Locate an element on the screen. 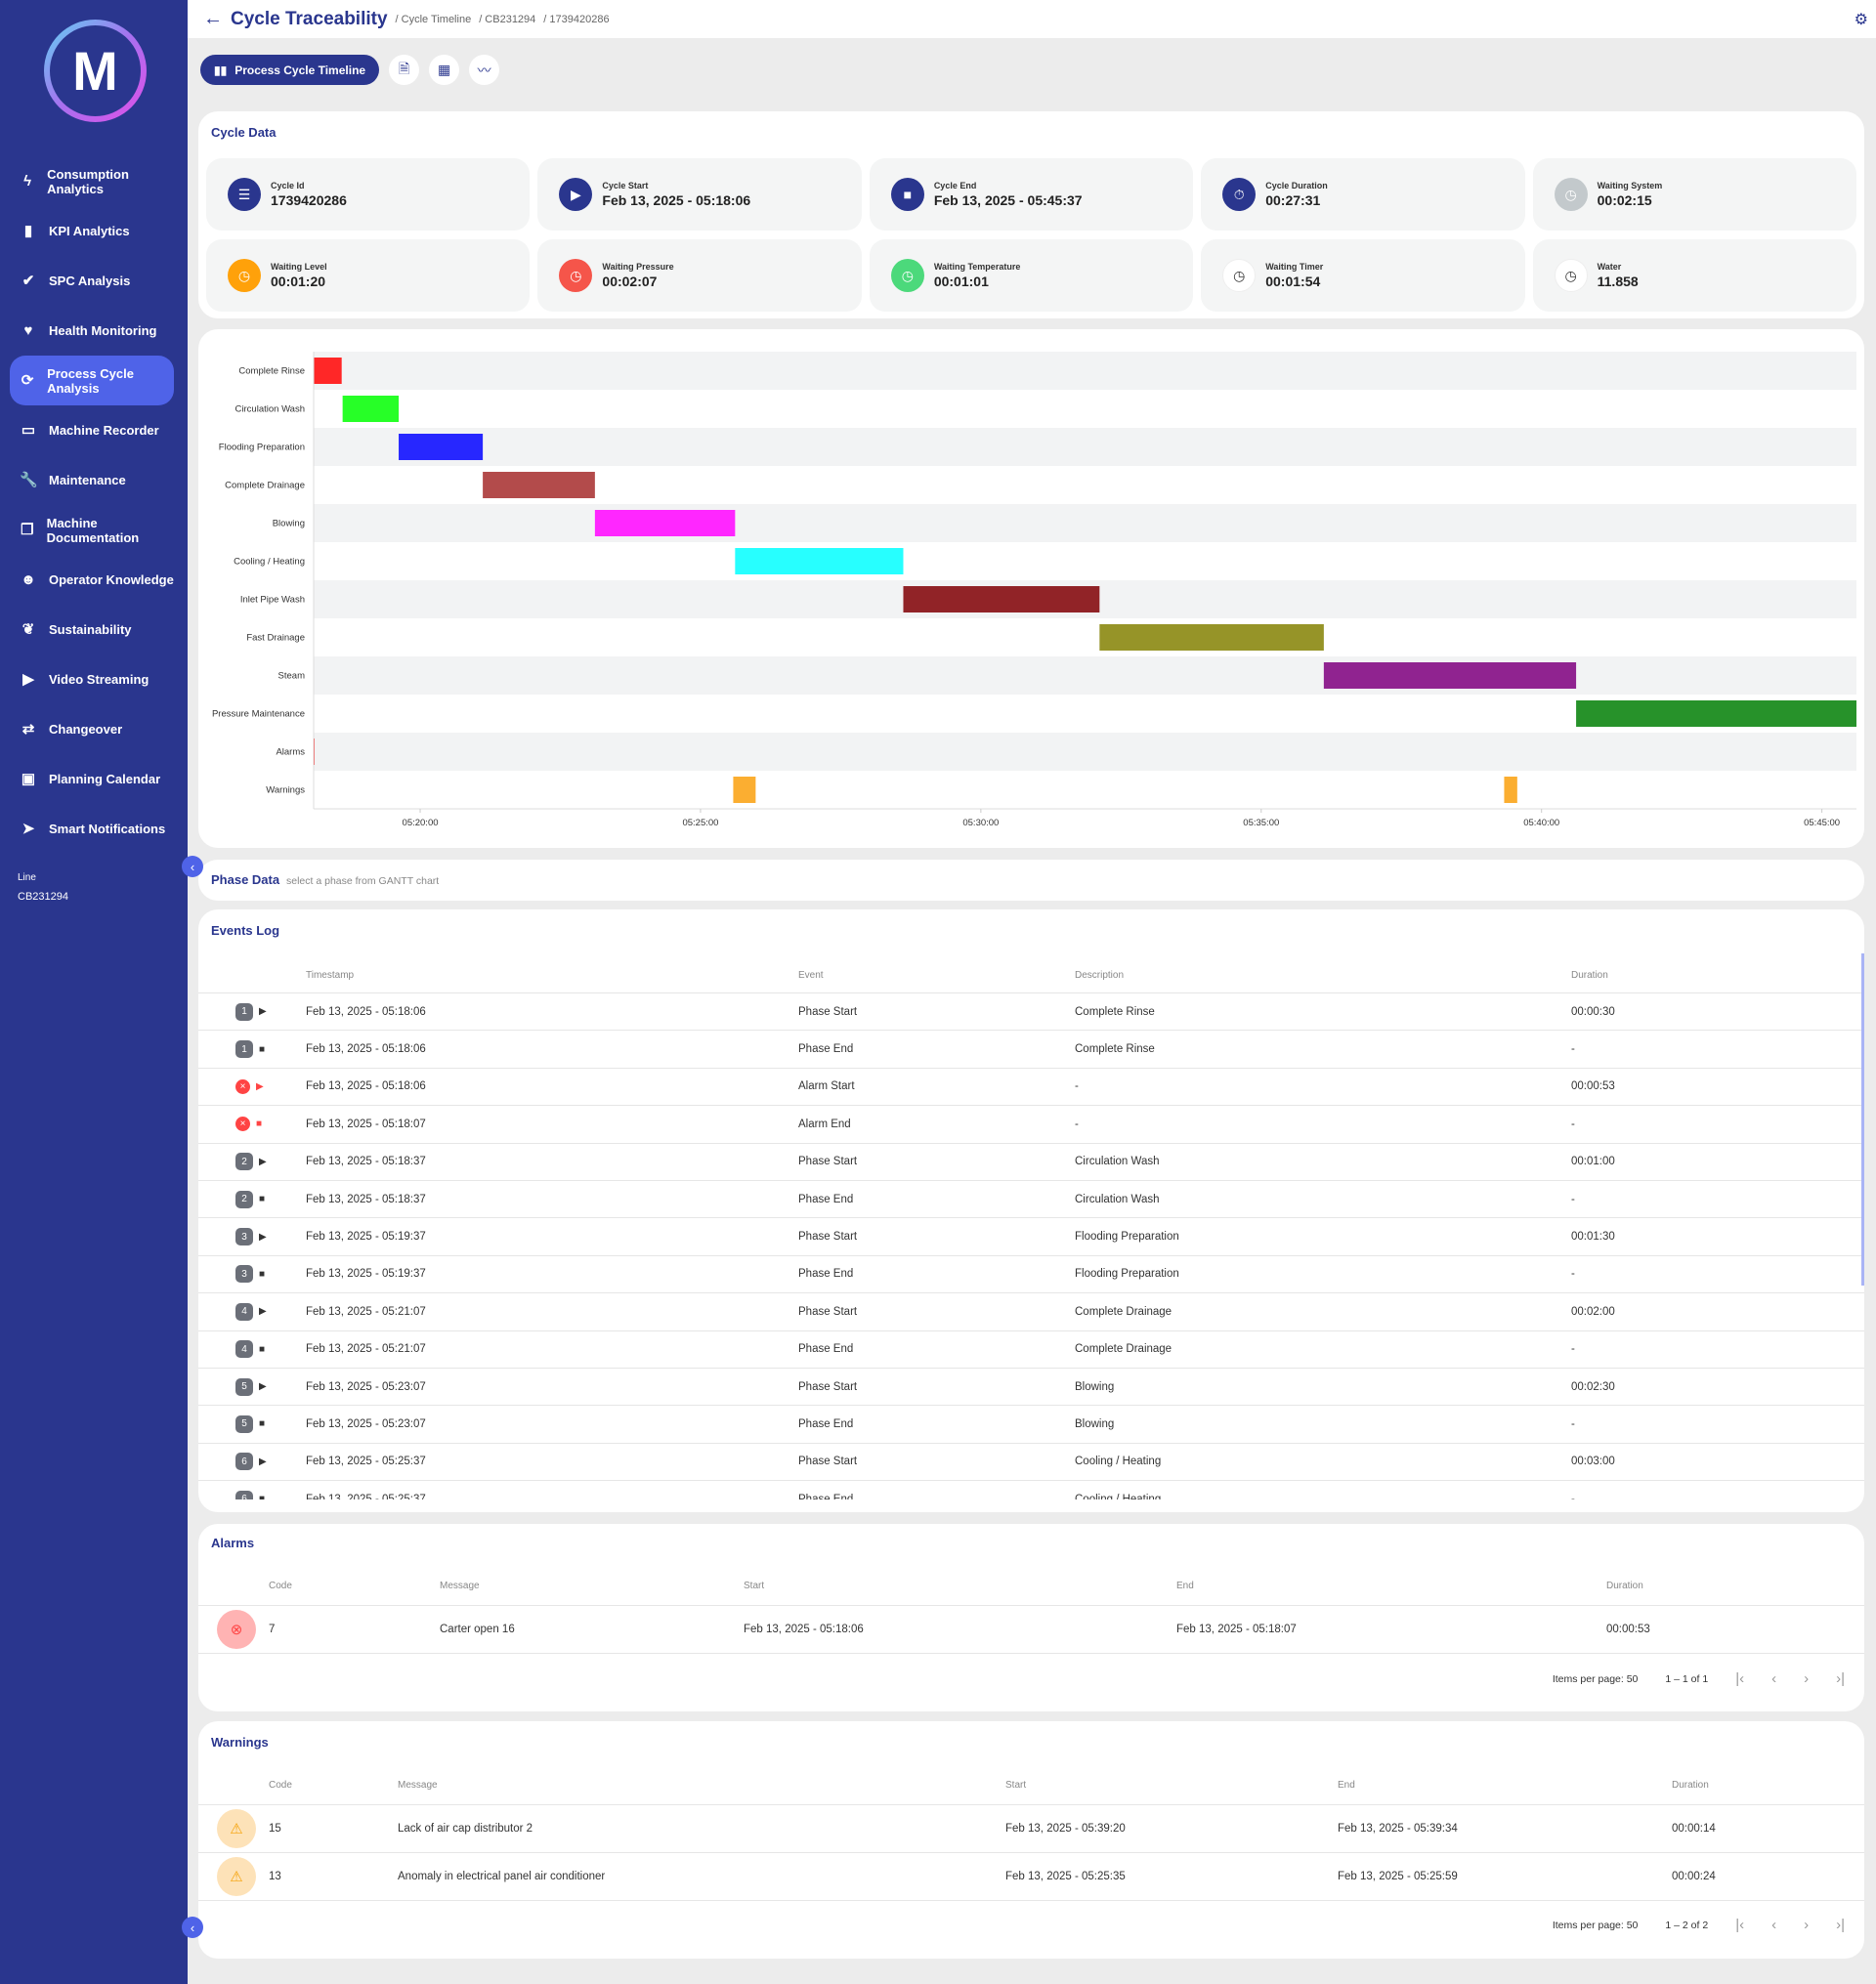 The height and width of the screenshot is (1984, 1876). sidebar-item-sustainability: ❦ Sustainability is located at coordinates (92, 629).